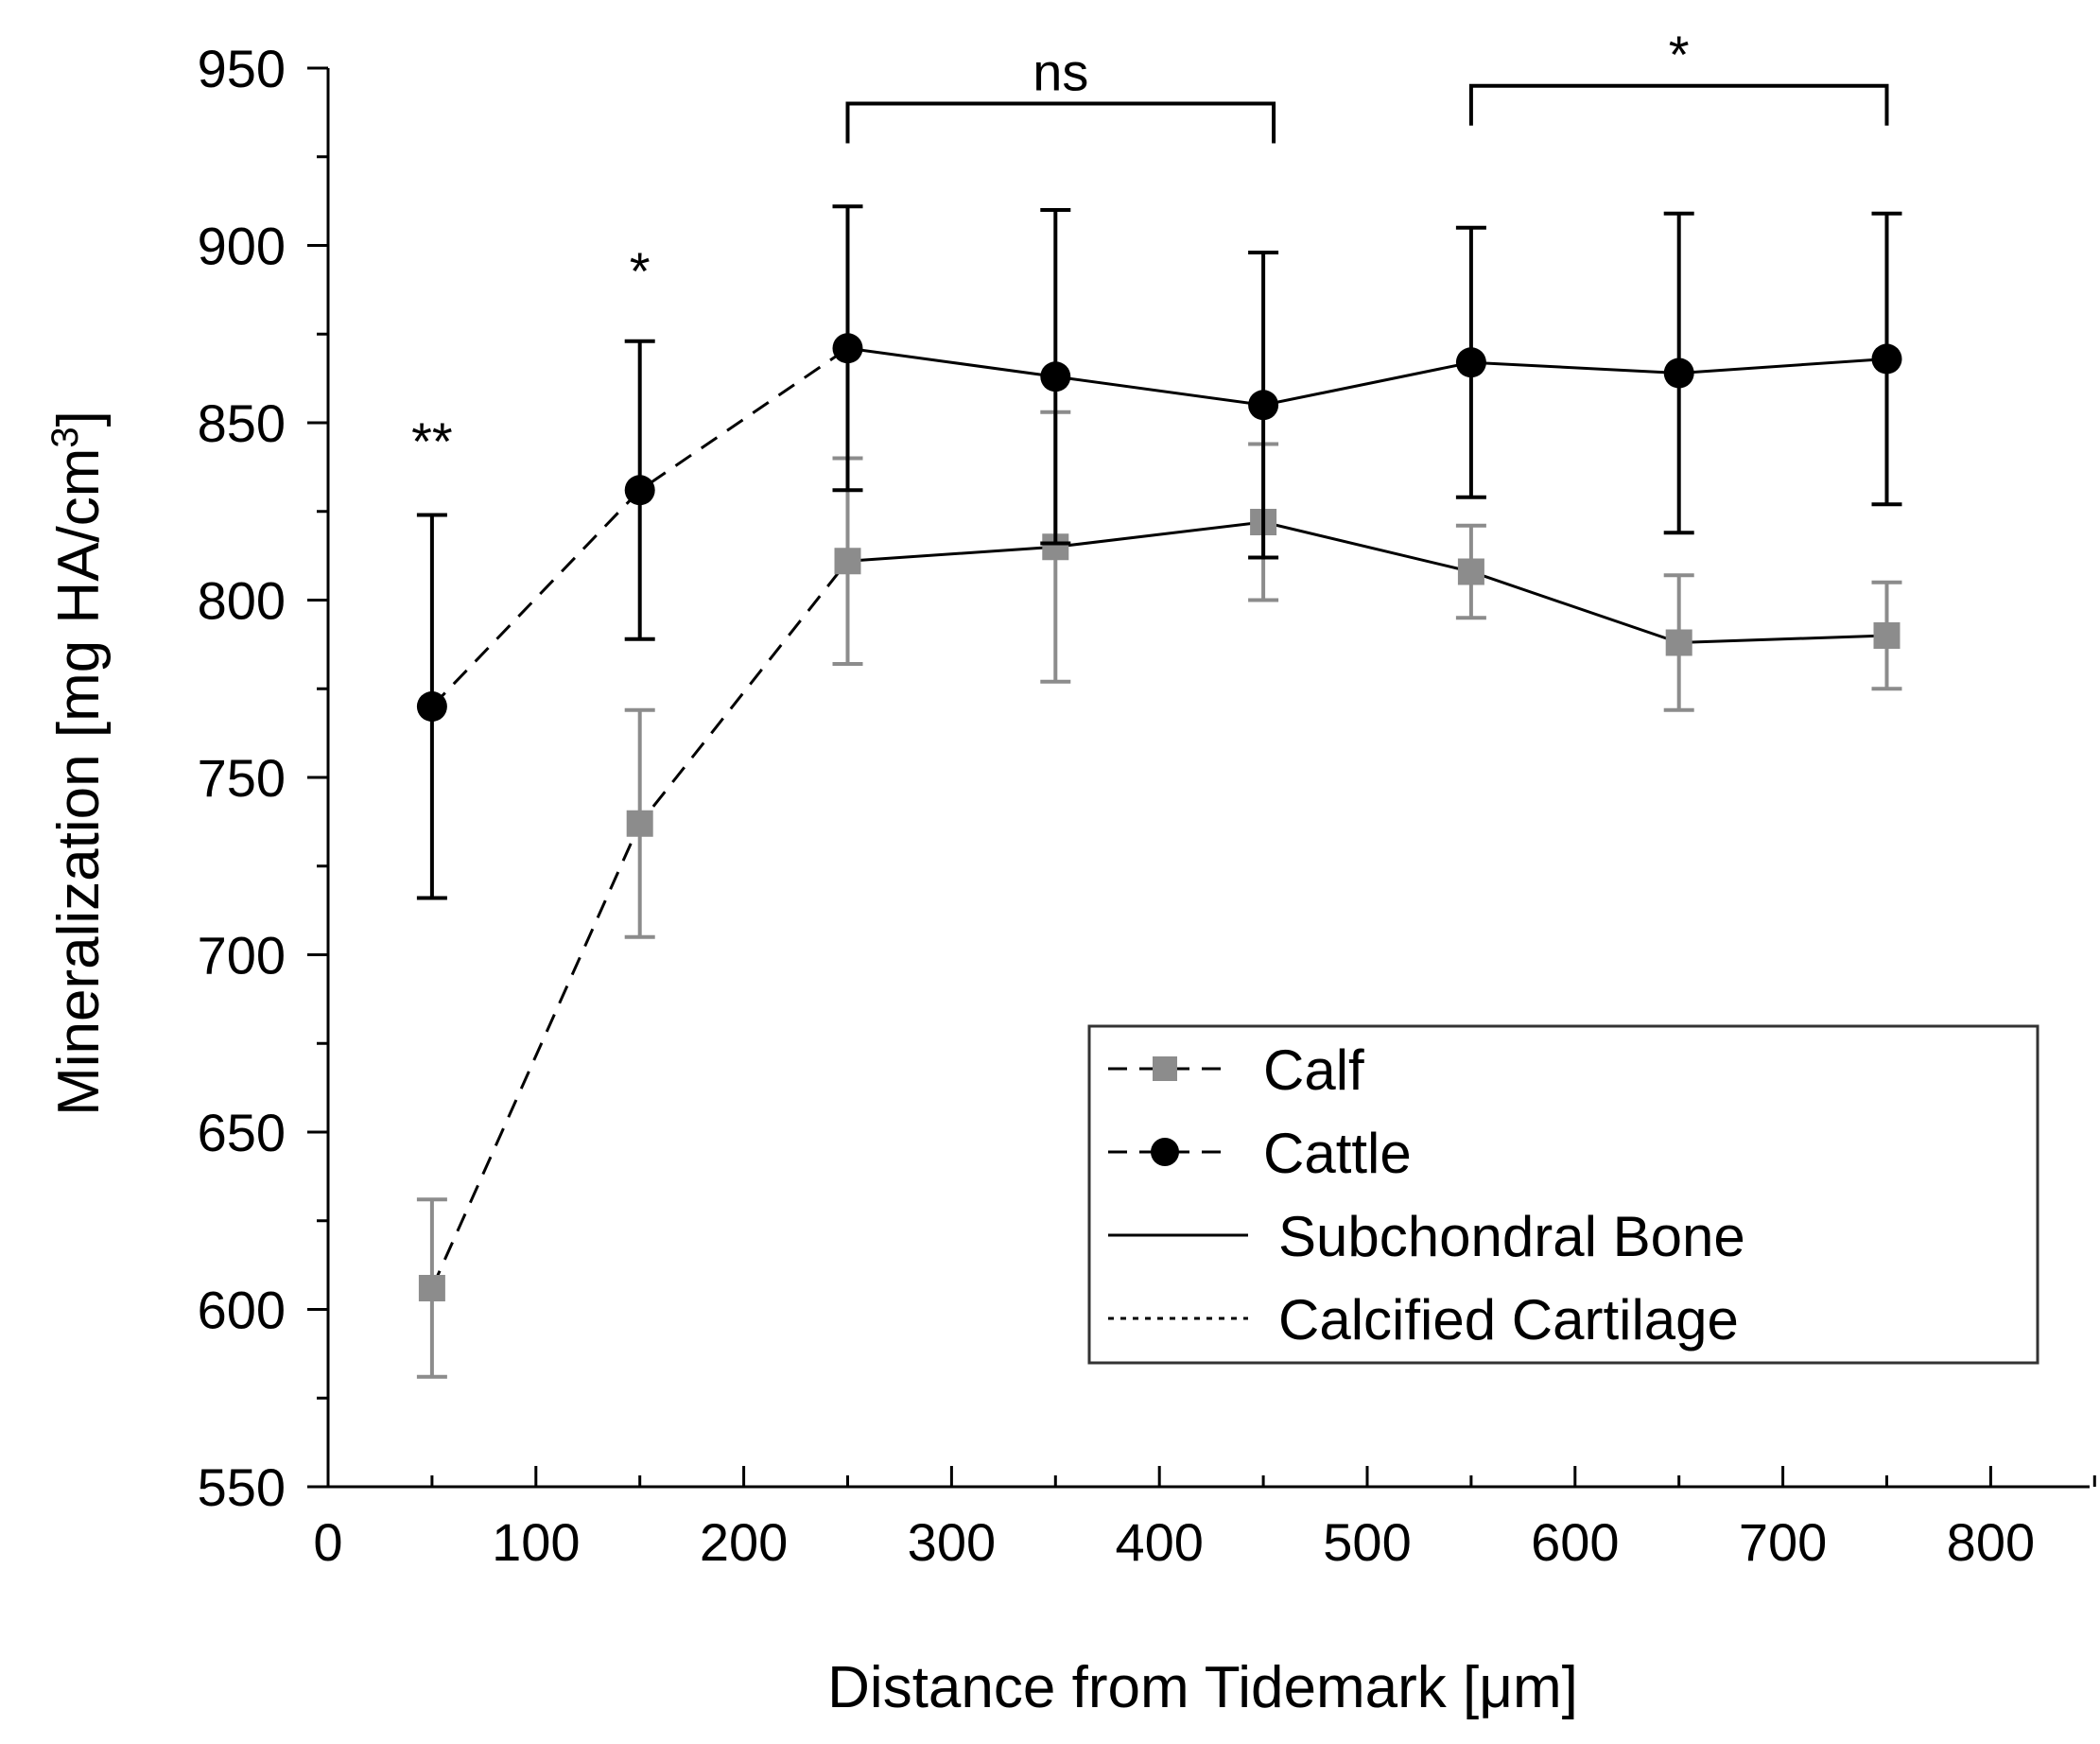  What do you see at coordinates (1165, 1068) in the screenshot?
I see `legend-calf-marker` at bounding box center [1165, 1068].